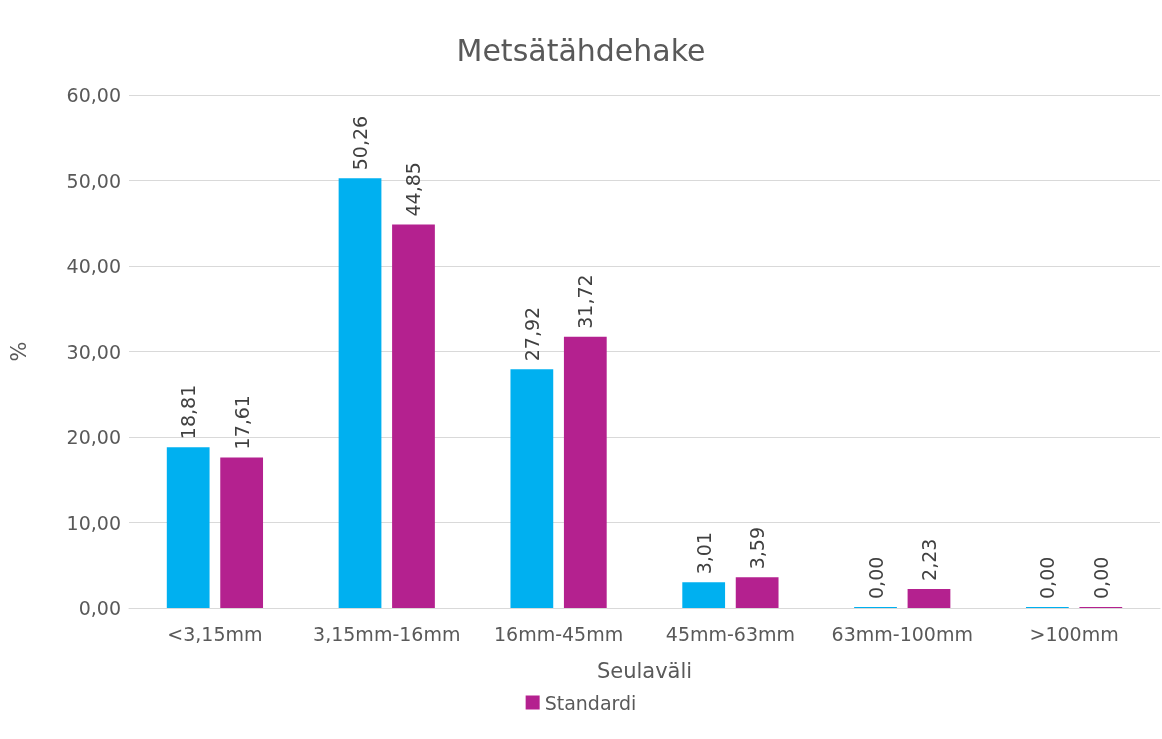 The width and height of the screenshot is (1162, 739). What do you see at coordinates (93, 522) in the screenshot?
I see `y-tick-label: 10,00` at bounding box center [93, 522].